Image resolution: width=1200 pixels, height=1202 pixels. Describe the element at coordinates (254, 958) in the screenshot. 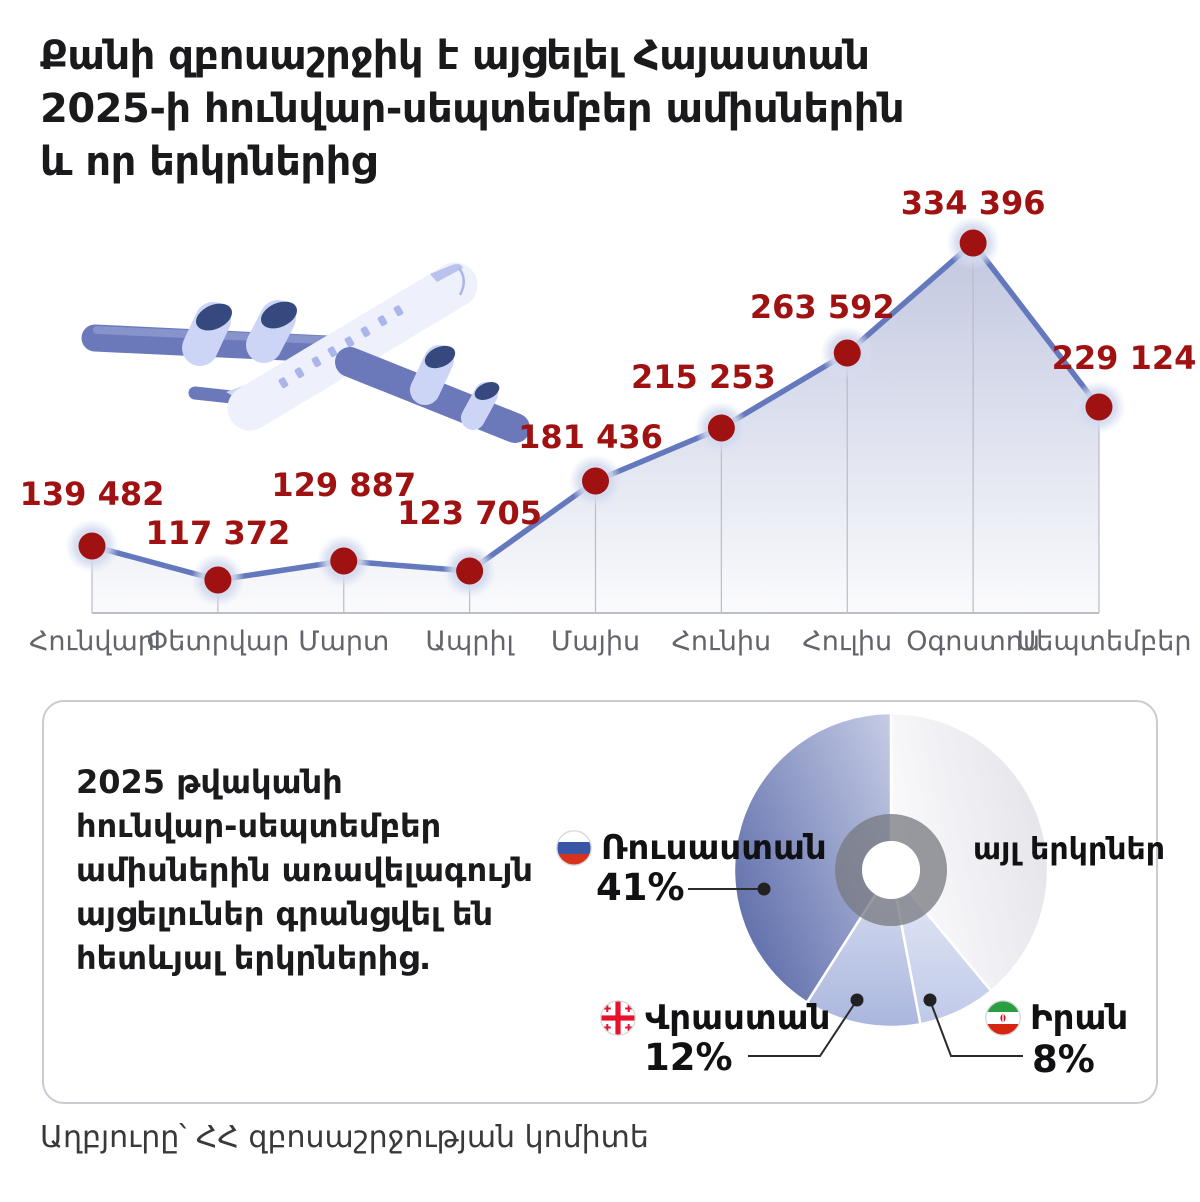

I see `summary-line: հետևյալ երկրներից.` at that location.